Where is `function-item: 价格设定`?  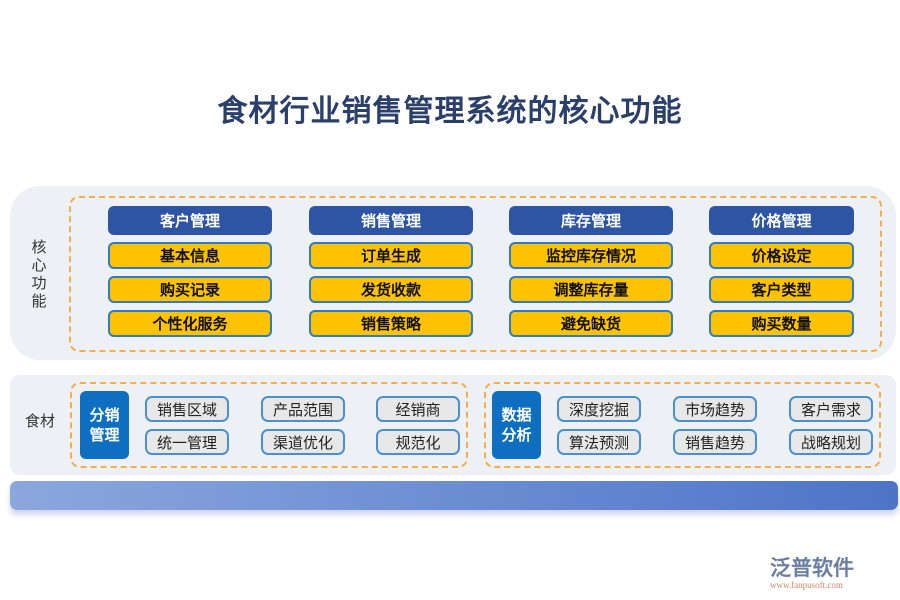 function-item: 价格设定 is located at coordinates (781, 255).